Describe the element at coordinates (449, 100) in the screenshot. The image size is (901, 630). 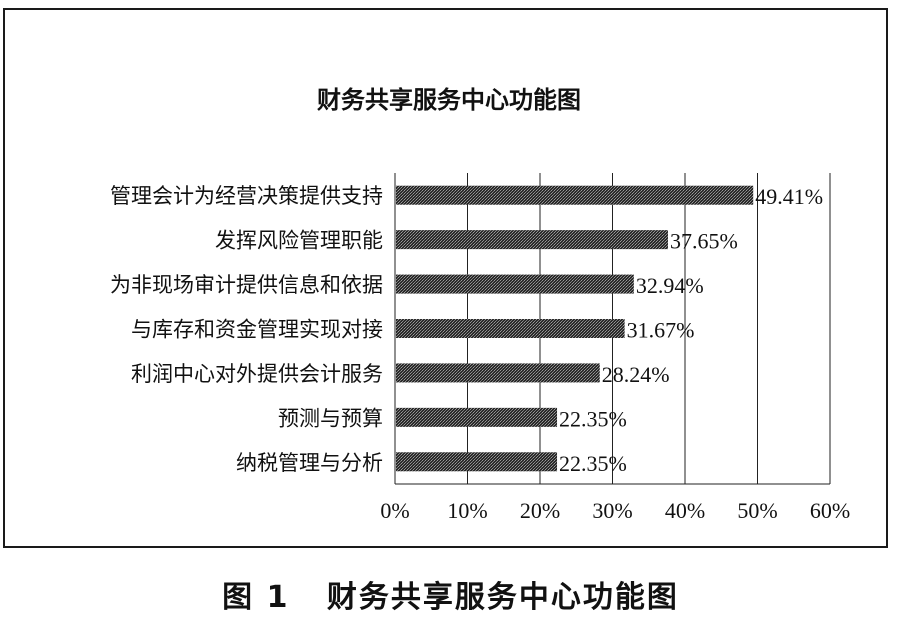
I see `chart-title: 财务共享服务中心功能图` at that location.